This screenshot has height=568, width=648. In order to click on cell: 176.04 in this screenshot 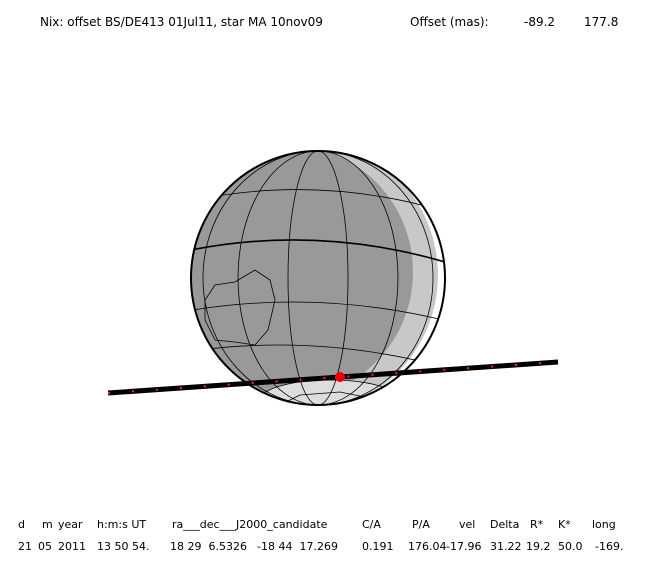, I will do `click(427, 546)`.